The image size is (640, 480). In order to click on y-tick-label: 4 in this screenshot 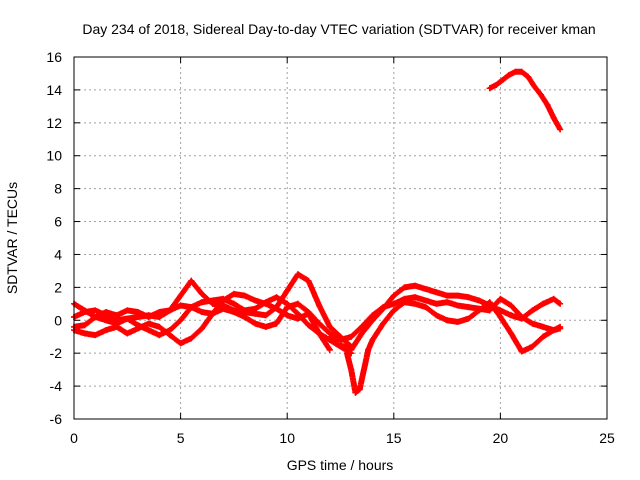, I will do `click(58, 254)`.